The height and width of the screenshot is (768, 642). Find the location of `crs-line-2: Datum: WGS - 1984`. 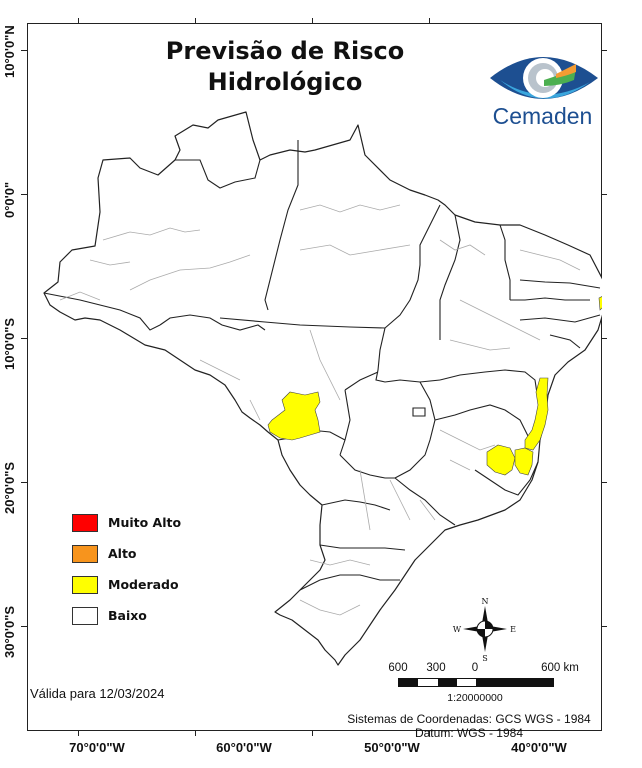

crs-line-2: Datum: WGS - 1984 is located at coordinates (469, 733).